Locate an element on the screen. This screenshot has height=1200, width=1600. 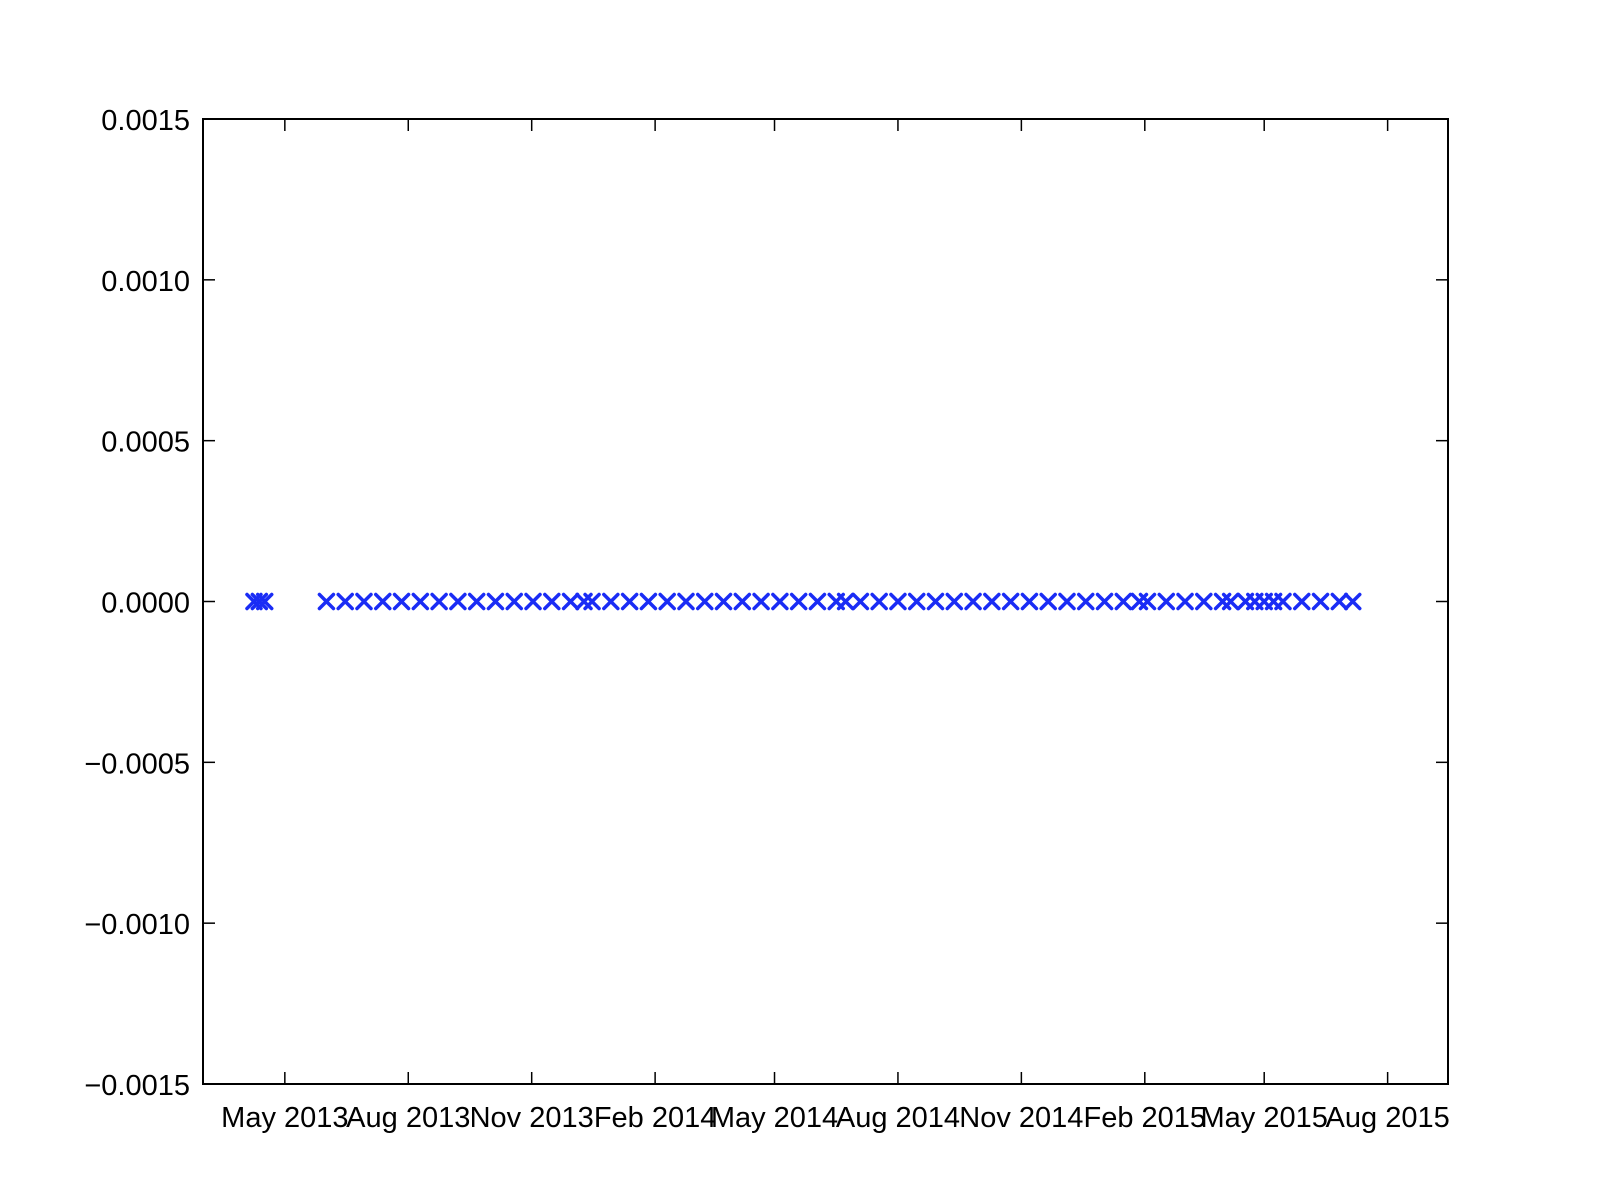
y-tick-label: −0.0010 is located at coordinates (137, 925).